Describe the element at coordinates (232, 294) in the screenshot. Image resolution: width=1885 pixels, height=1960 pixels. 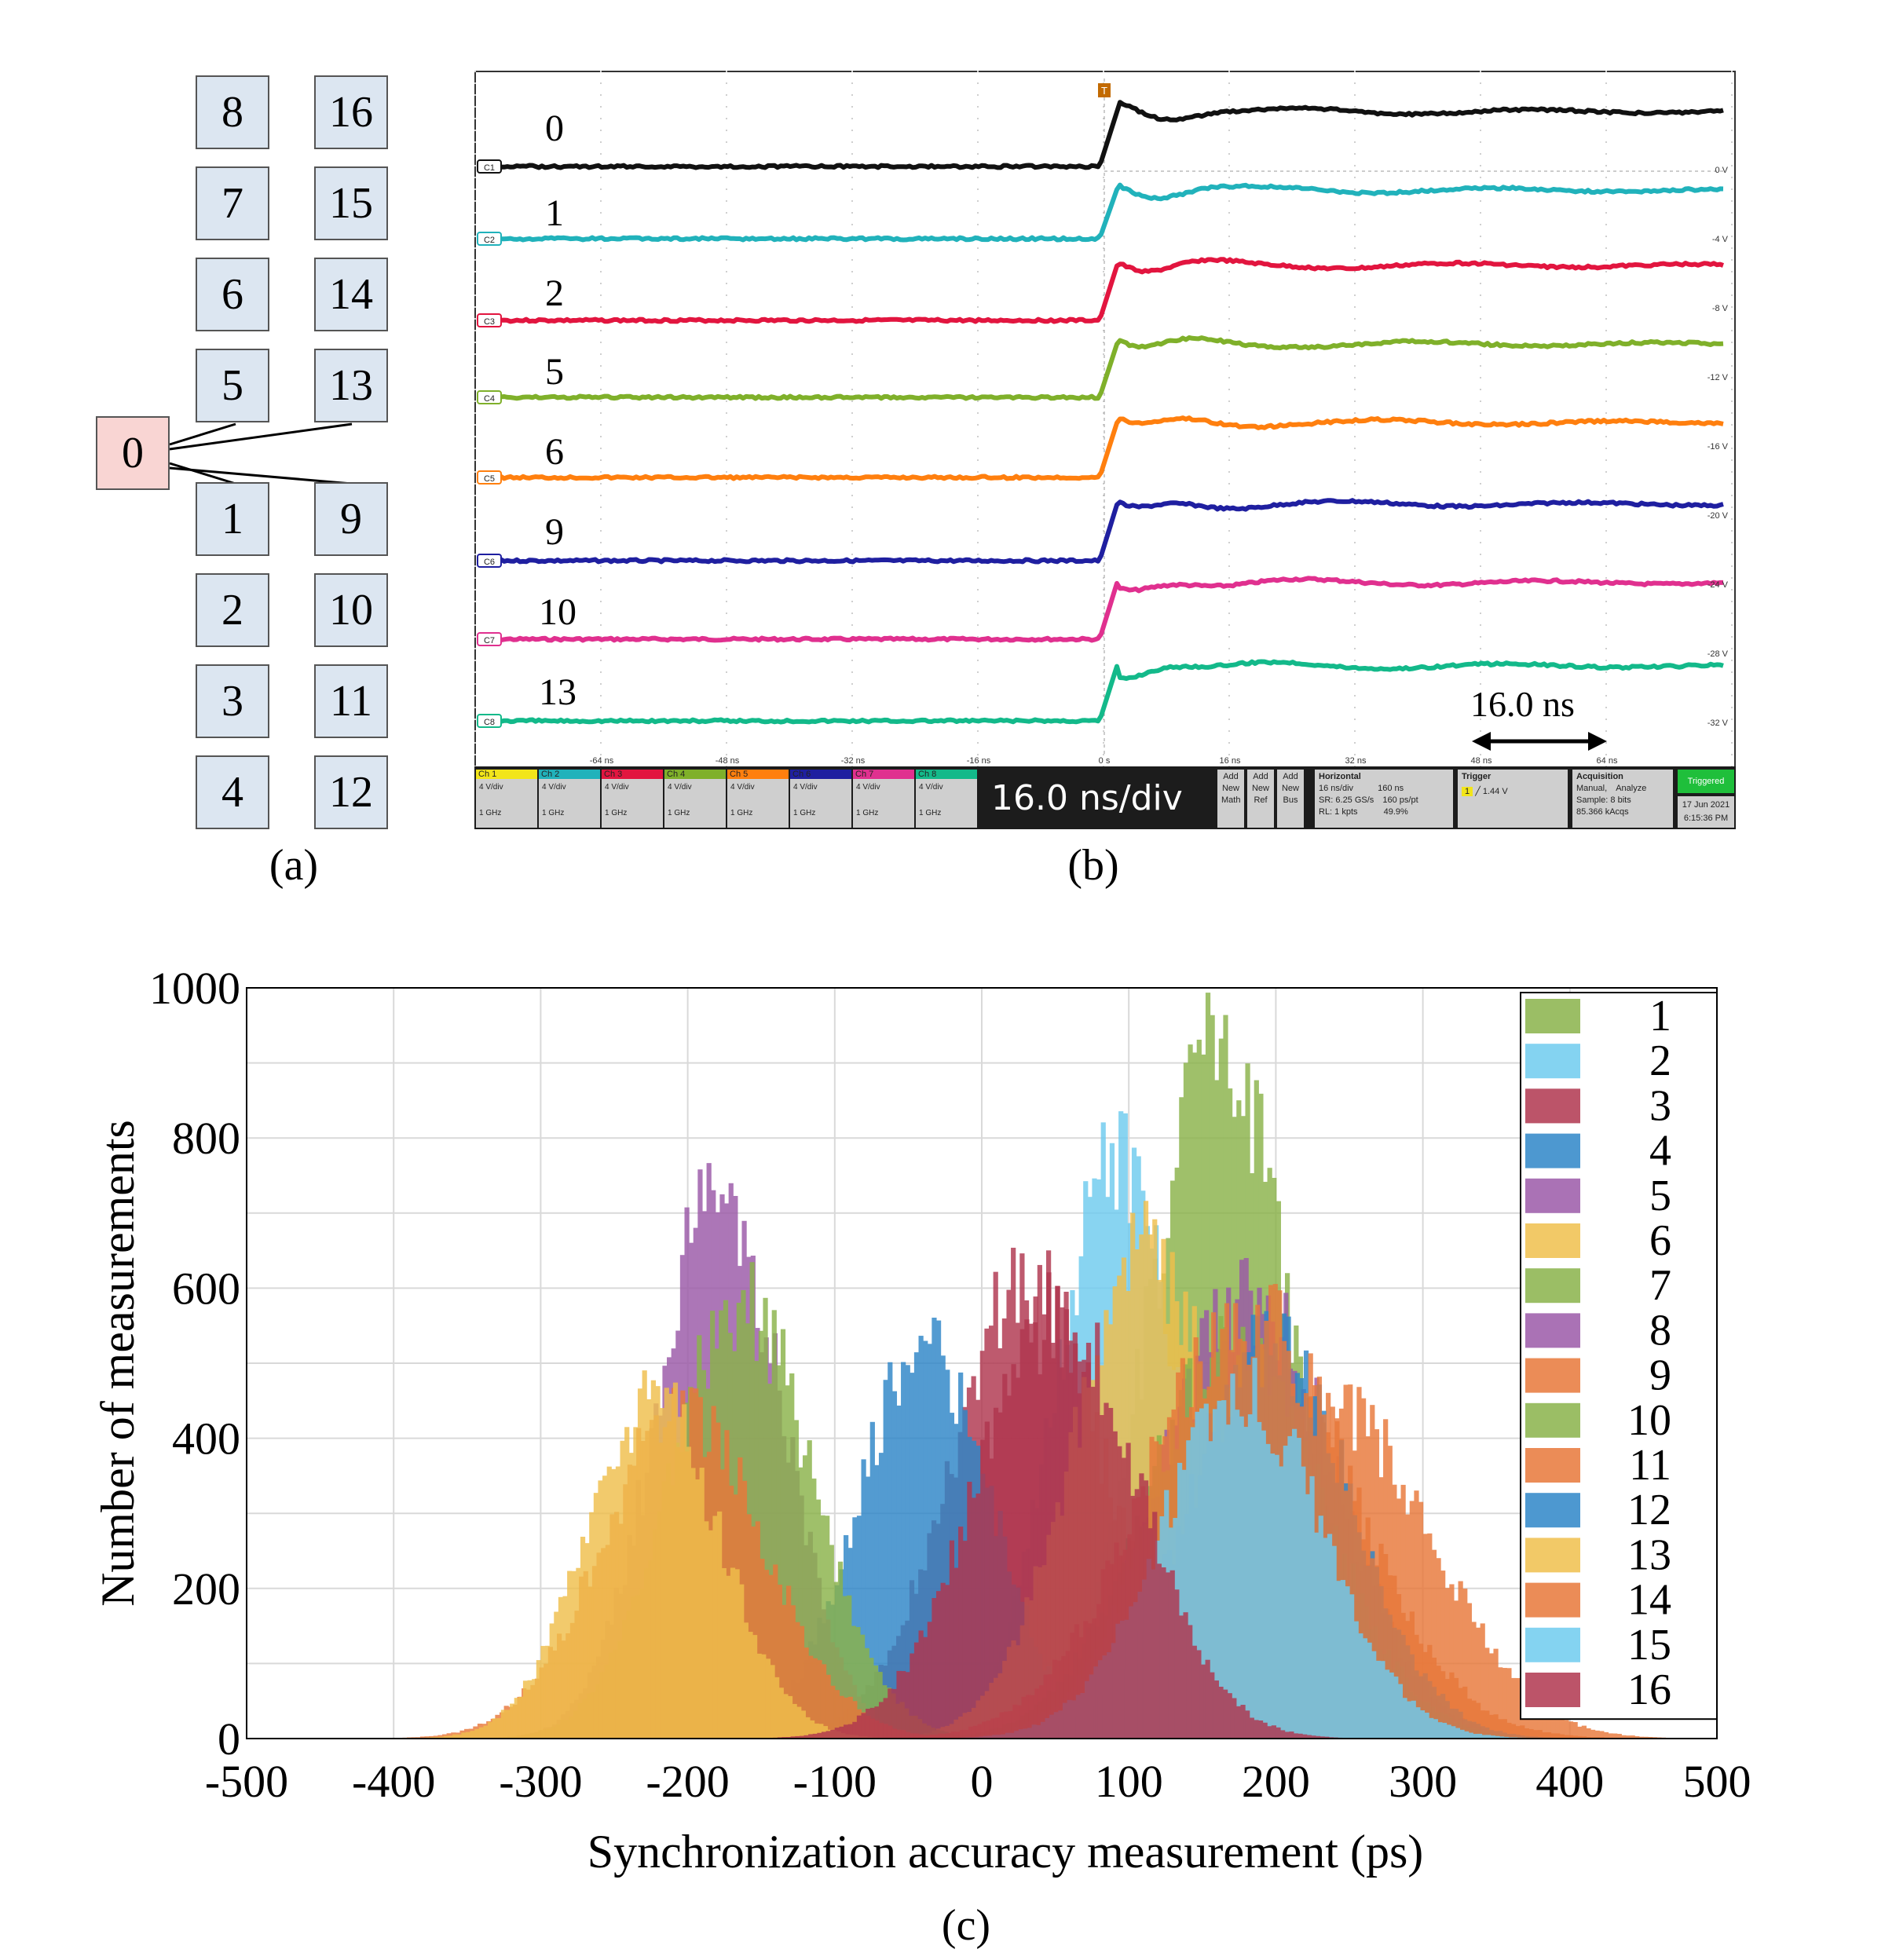
I see `node-left-2: 6` at that location.